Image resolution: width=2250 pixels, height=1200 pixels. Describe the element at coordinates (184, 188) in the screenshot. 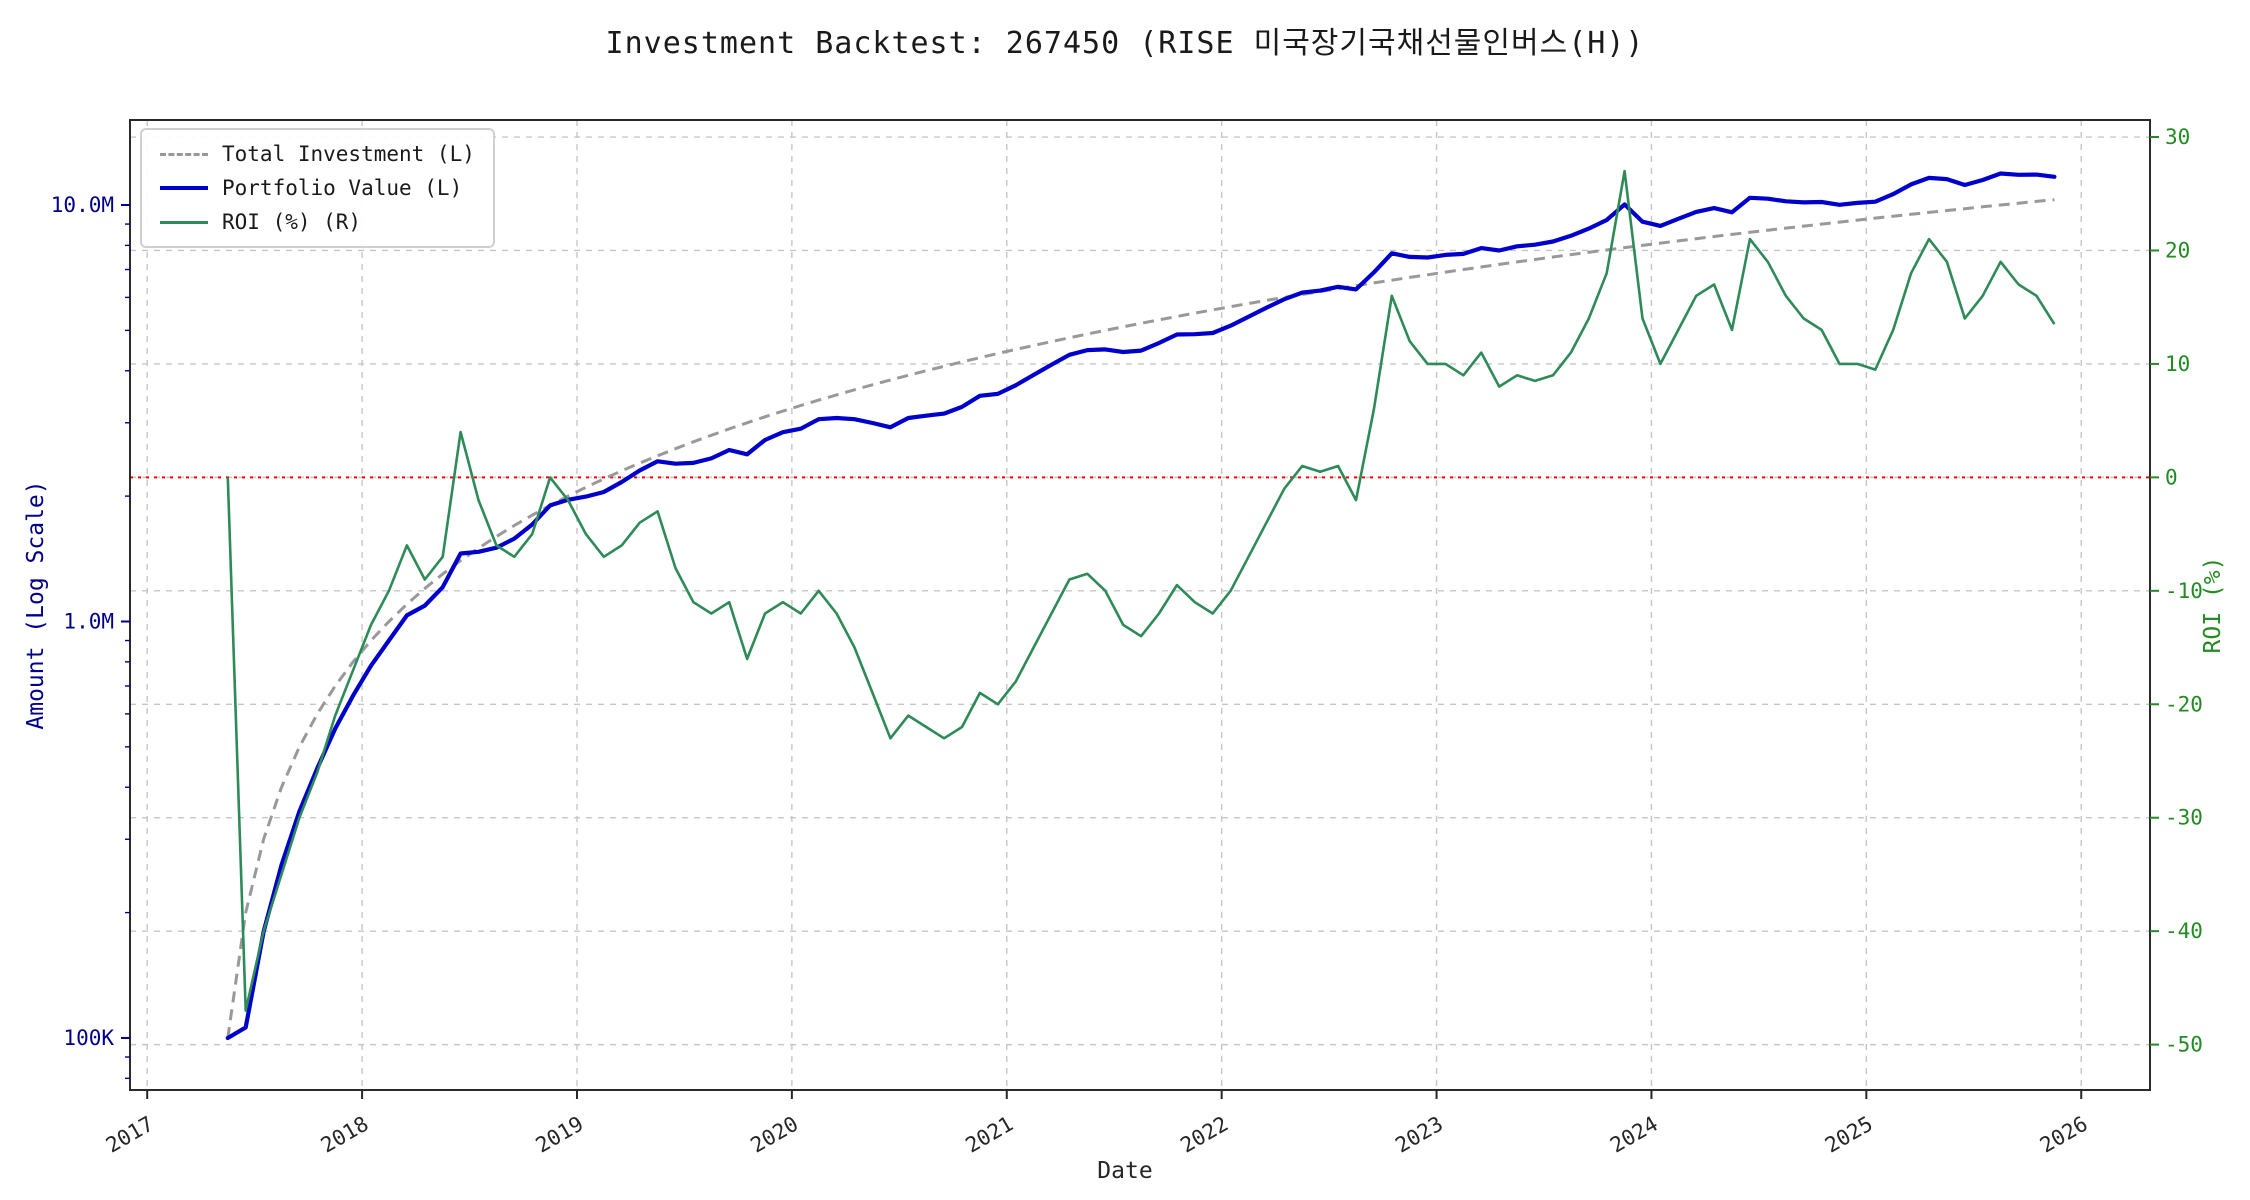

I see `solid-blue-line-swatch-icon` at that location.